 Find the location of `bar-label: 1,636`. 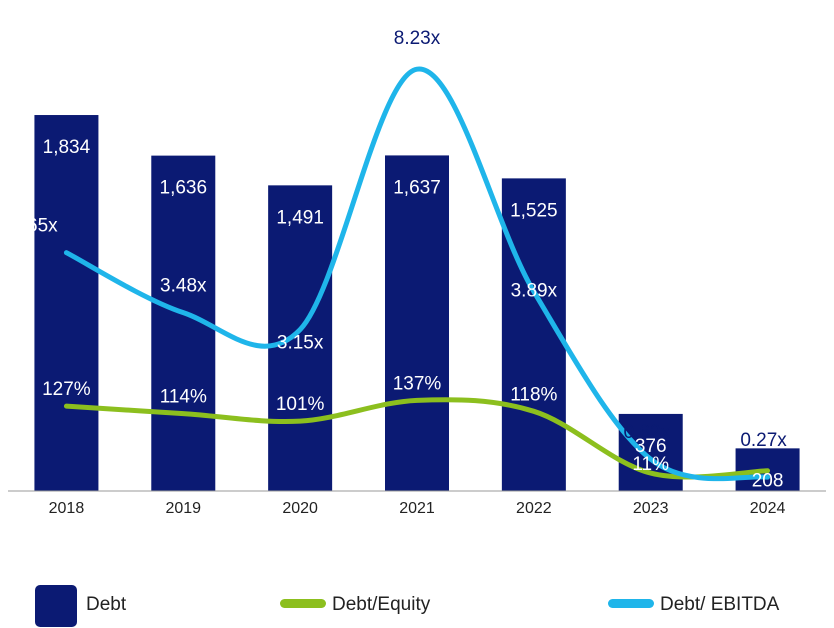

bar-label: 1,636 is located at coordinates (184, 188).